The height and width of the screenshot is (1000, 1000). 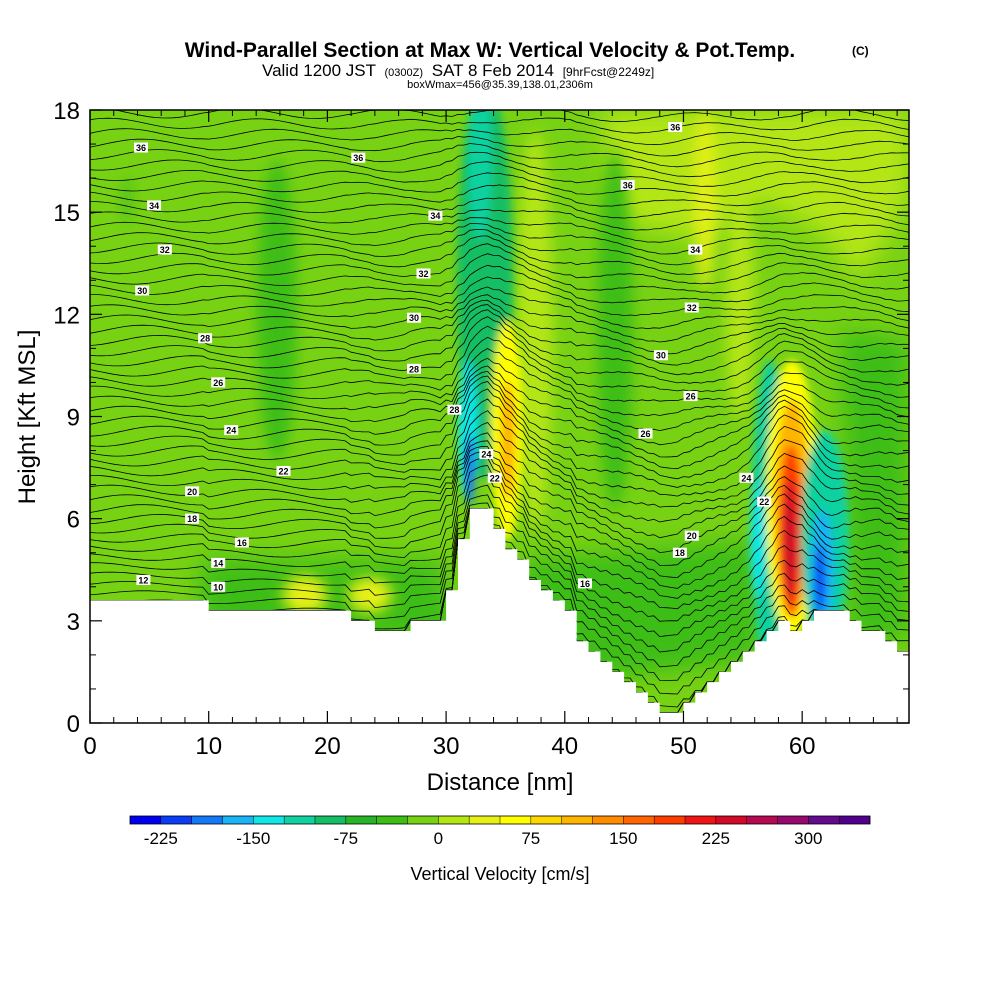 I want to click on contour-label: 14, so click(x=218, y=563).